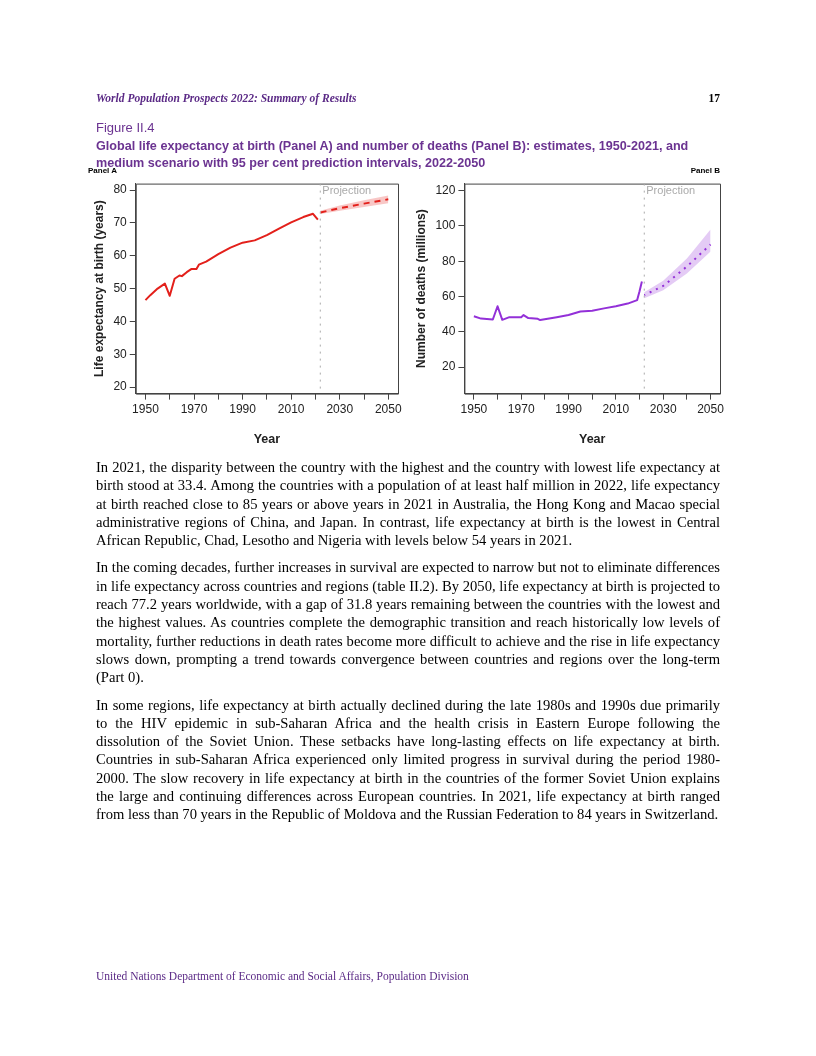  I want to click on chart-title: Panel A, so click(103, 170).